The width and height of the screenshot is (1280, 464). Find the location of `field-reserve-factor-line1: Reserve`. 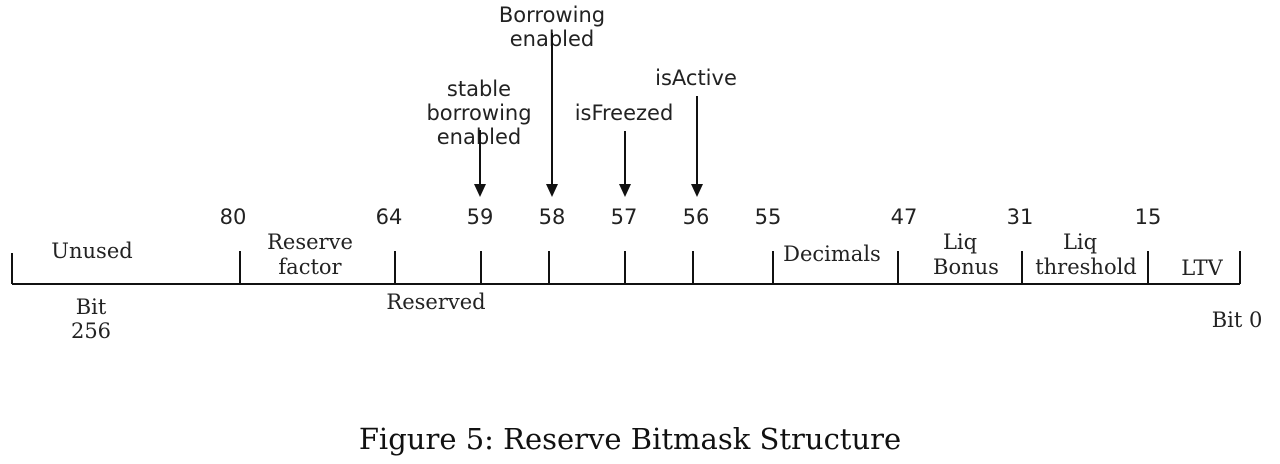

field-reserve-factor-line1: Reserve is located at coordinates (310, 242).